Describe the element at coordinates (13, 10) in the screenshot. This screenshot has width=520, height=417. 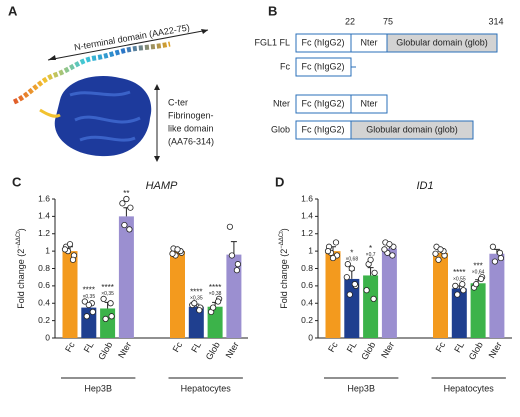
I see `panel-letter: A` at that location.